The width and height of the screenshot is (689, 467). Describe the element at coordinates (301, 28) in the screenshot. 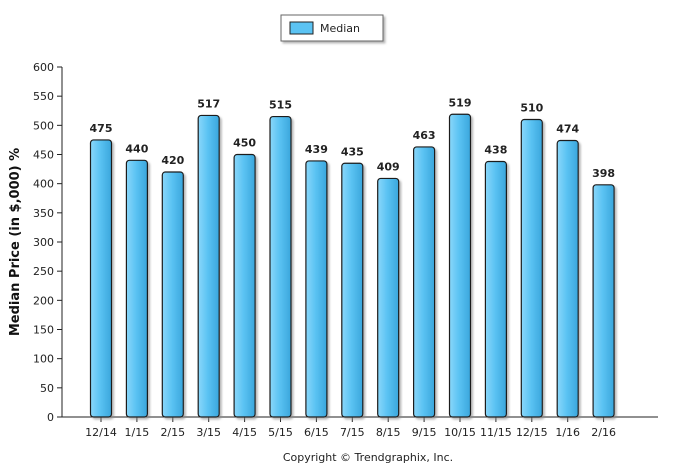

I see `legend-swatch` at that location.